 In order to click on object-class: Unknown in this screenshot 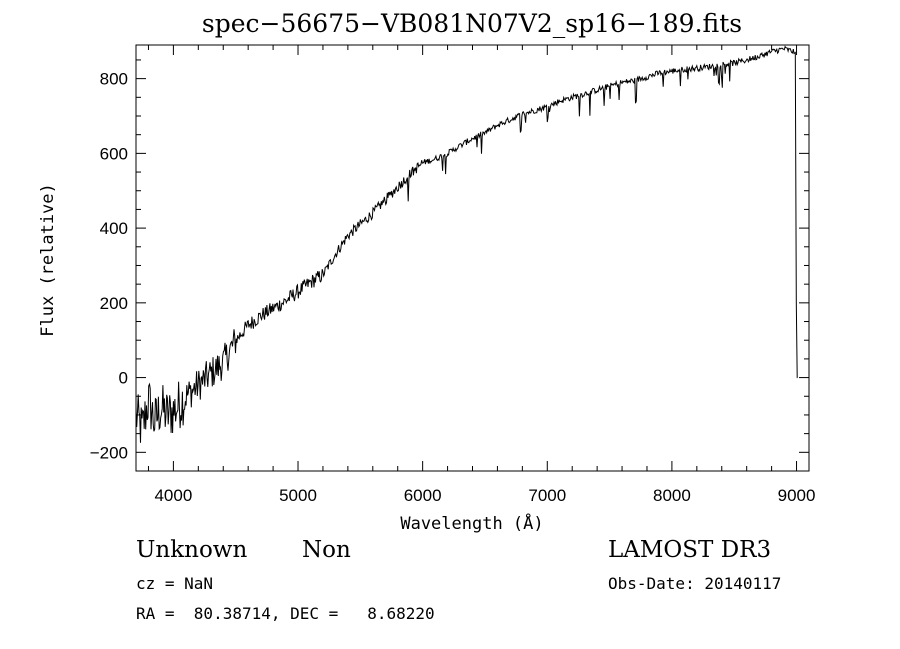, I will do `click(192, 550)`.